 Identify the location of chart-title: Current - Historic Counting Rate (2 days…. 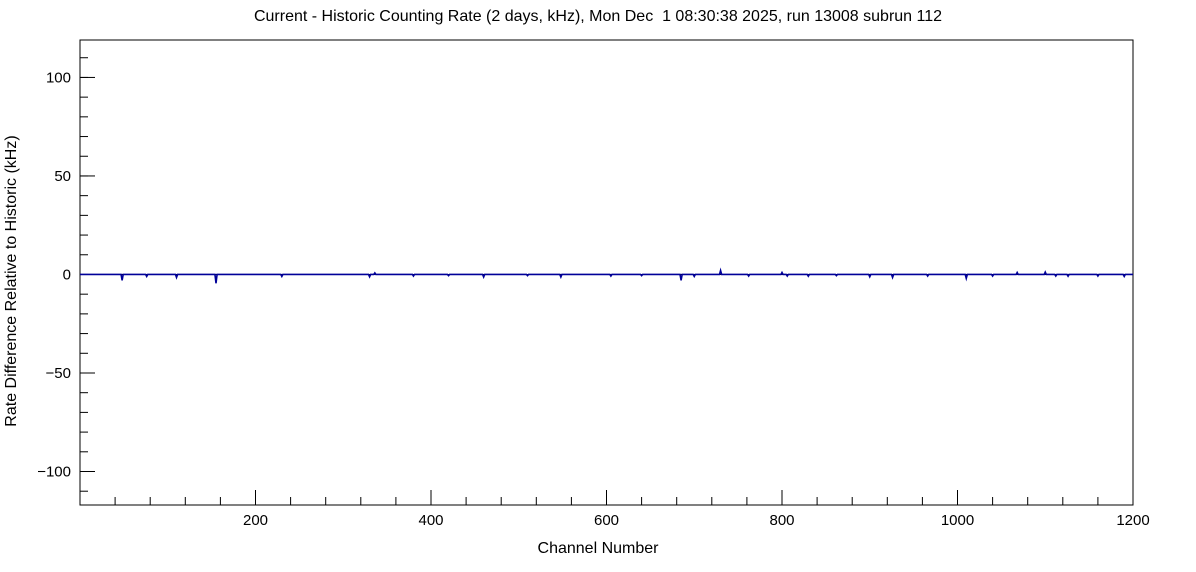
(598, 16).